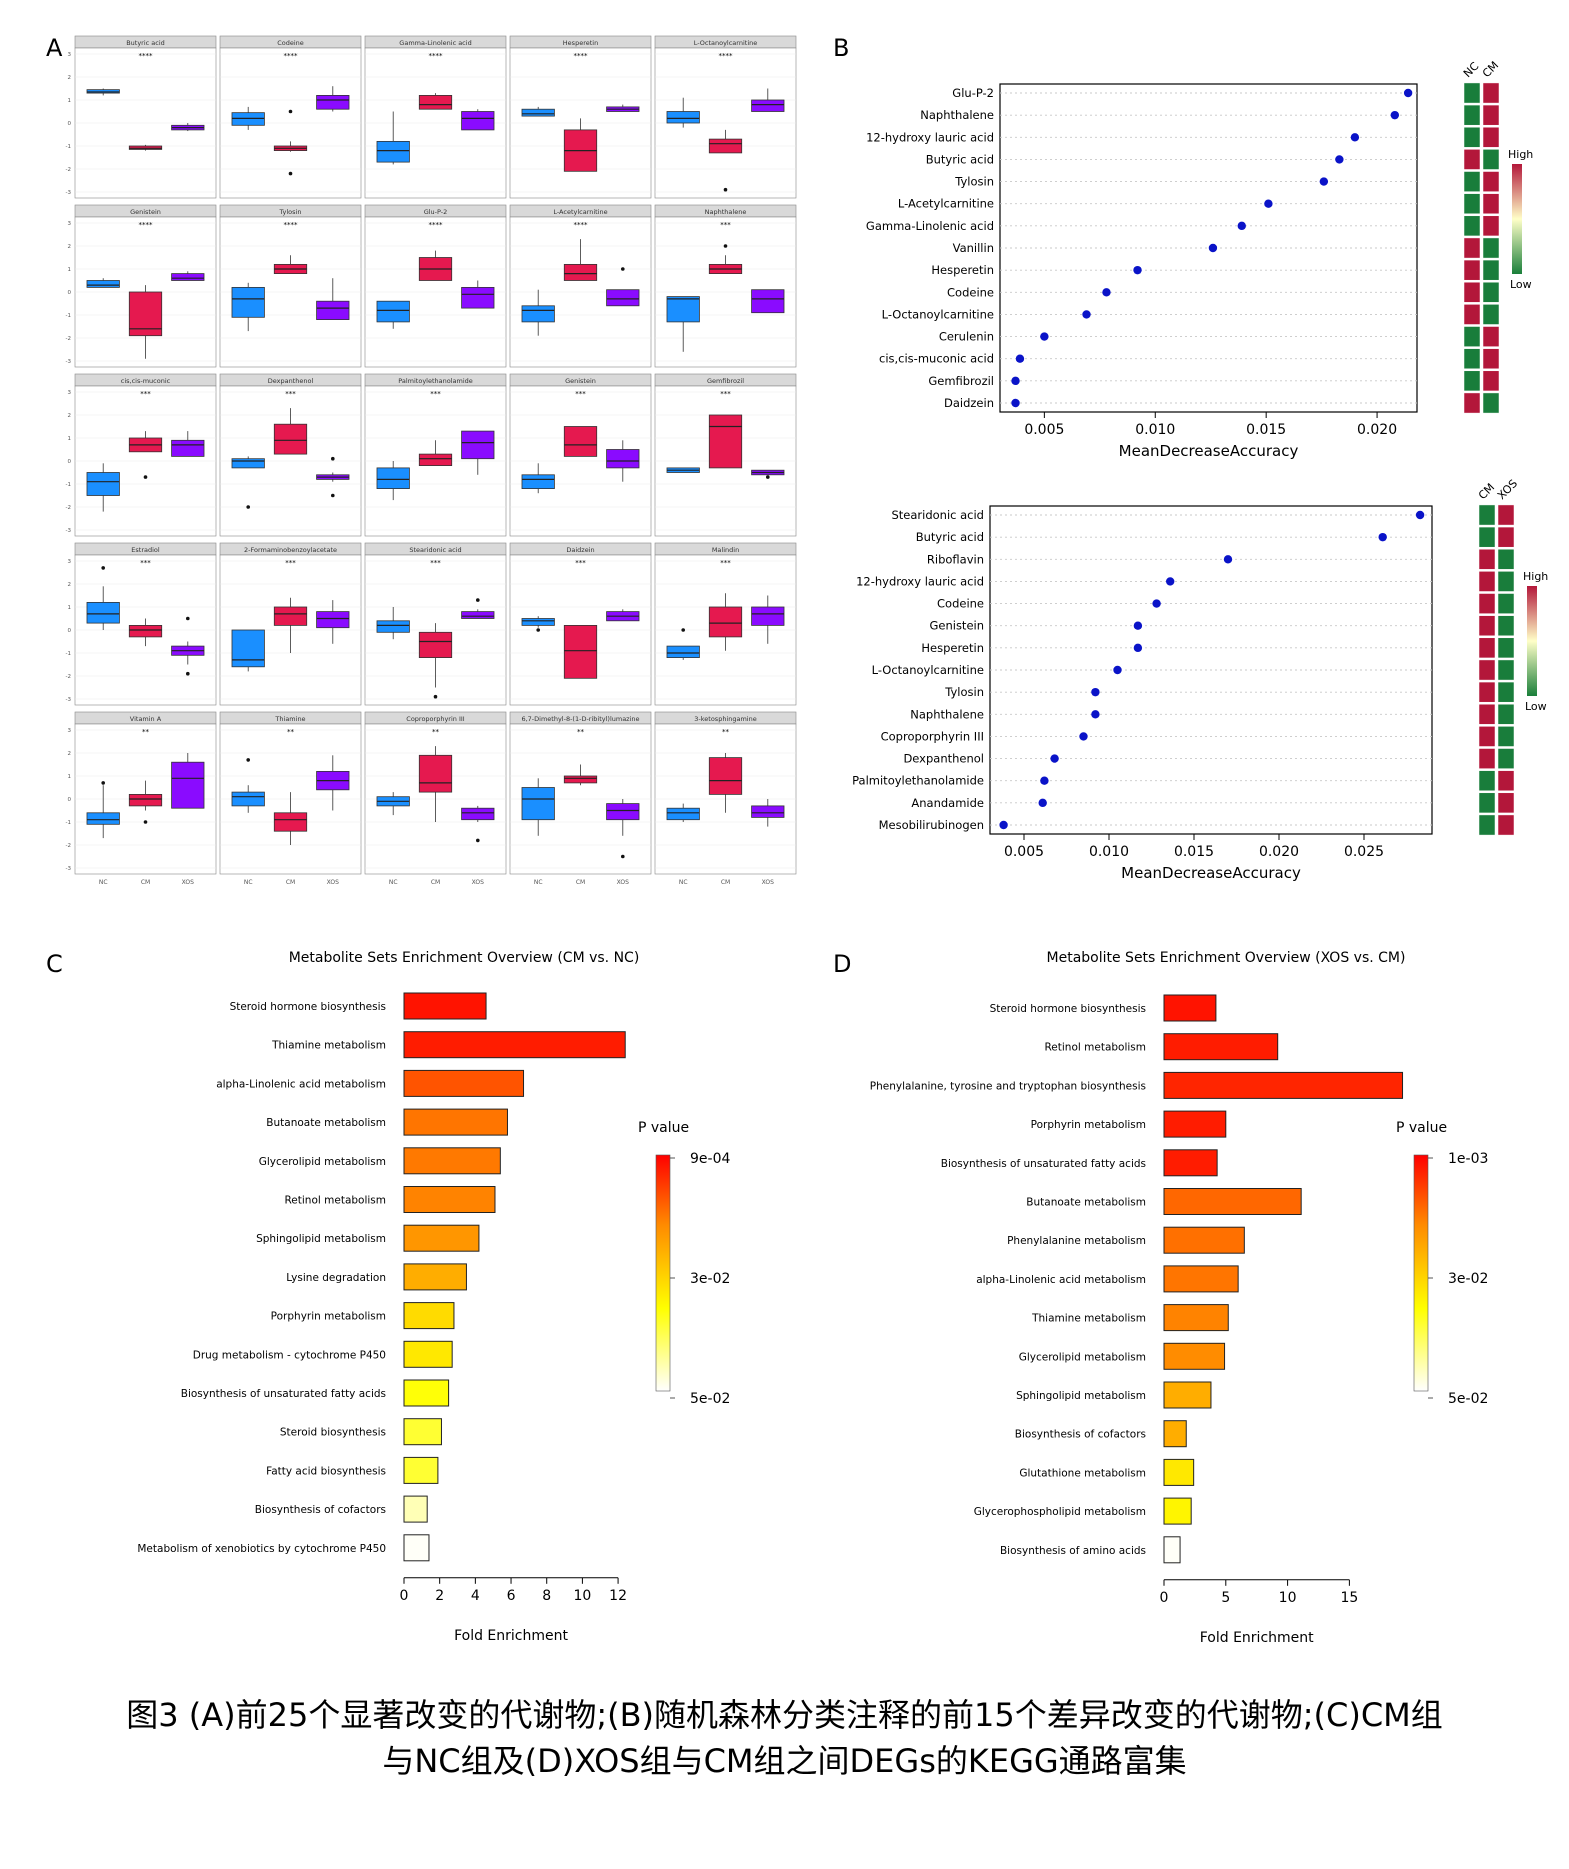 The height and width of the screenshot is (1869, 1569). What do you see at coordinates (68, 147) in the screenshot?
I see `y-tick-label: -1` at bounding box center [68, 147].